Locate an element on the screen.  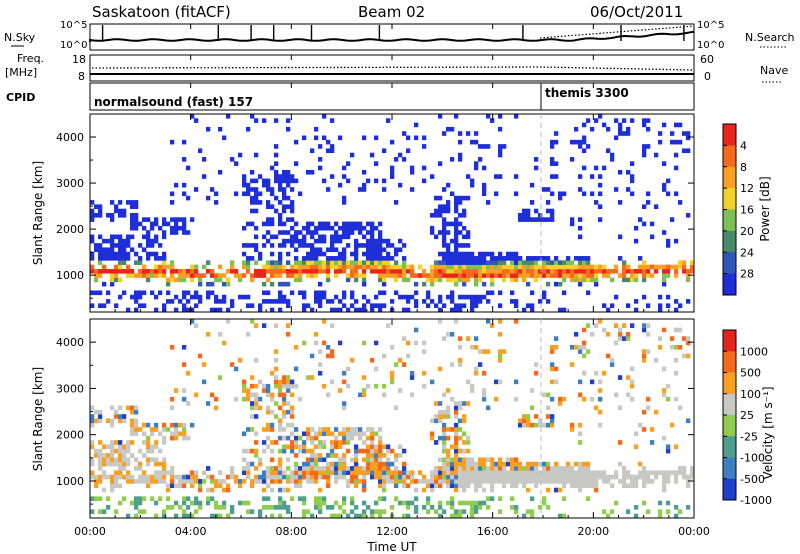
y-tick-label: 1000 is located at coordinates (70, 275).